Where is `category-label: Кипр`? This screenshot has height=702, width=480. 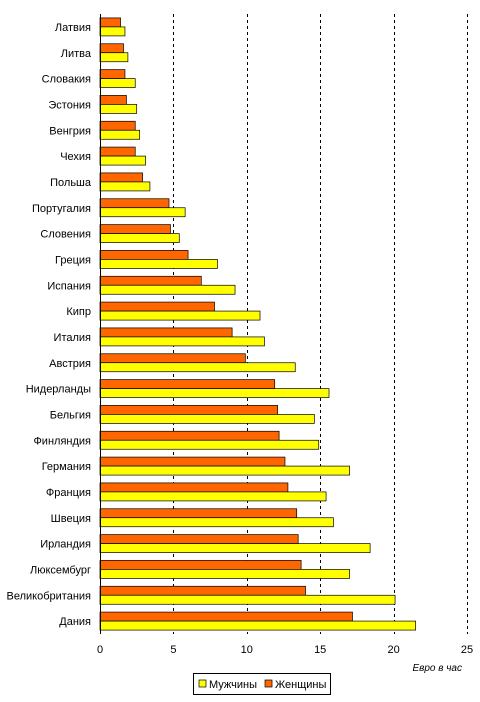
category-label: Кипр is located at coordinates (78, 312).